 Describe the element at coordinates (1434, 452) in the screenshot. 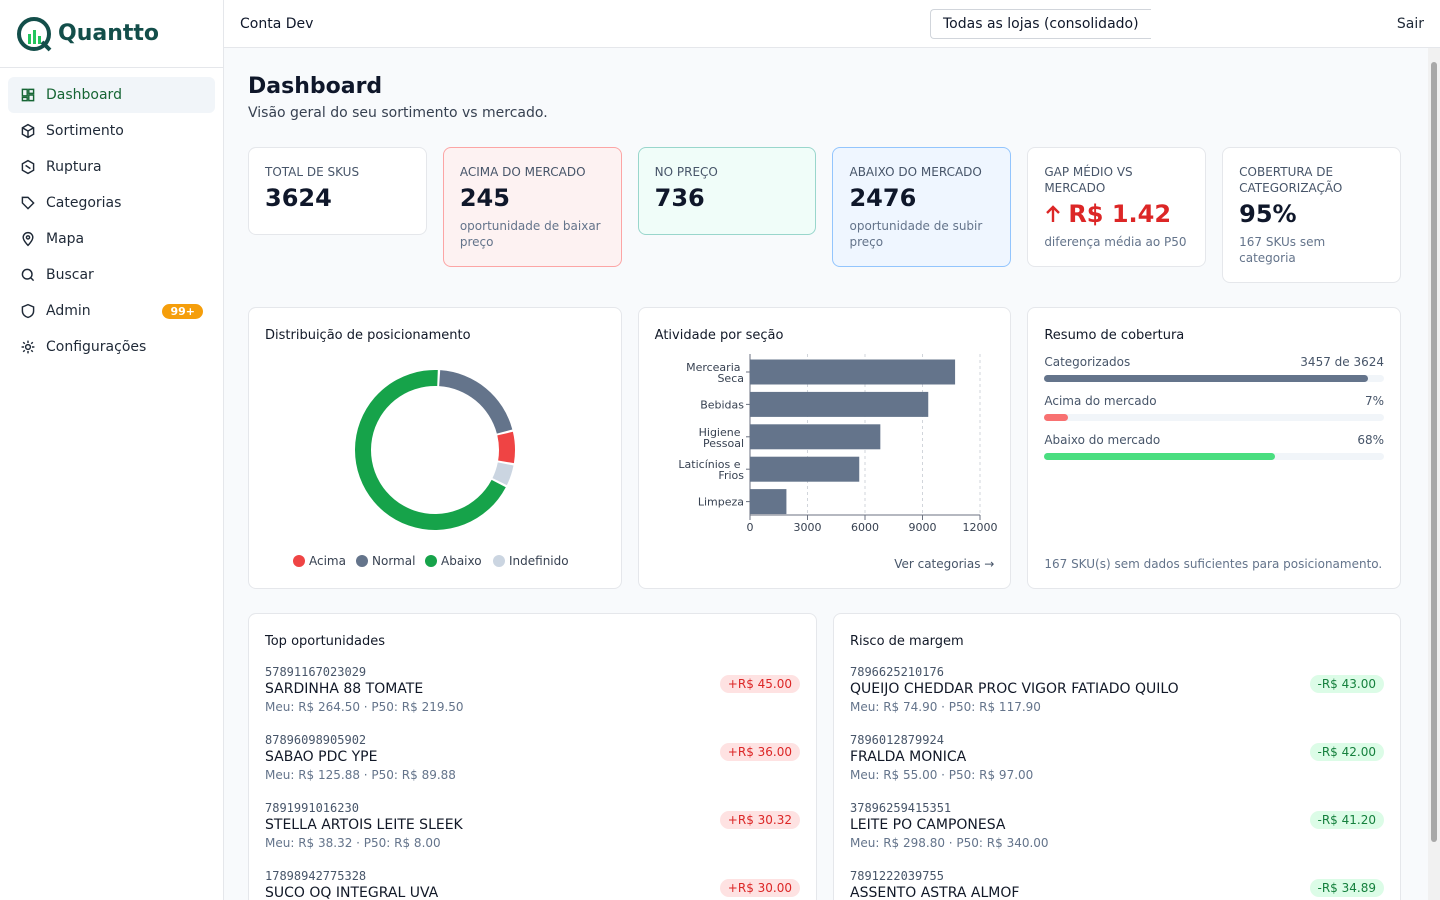

I see `scroll-thumb` at that location.